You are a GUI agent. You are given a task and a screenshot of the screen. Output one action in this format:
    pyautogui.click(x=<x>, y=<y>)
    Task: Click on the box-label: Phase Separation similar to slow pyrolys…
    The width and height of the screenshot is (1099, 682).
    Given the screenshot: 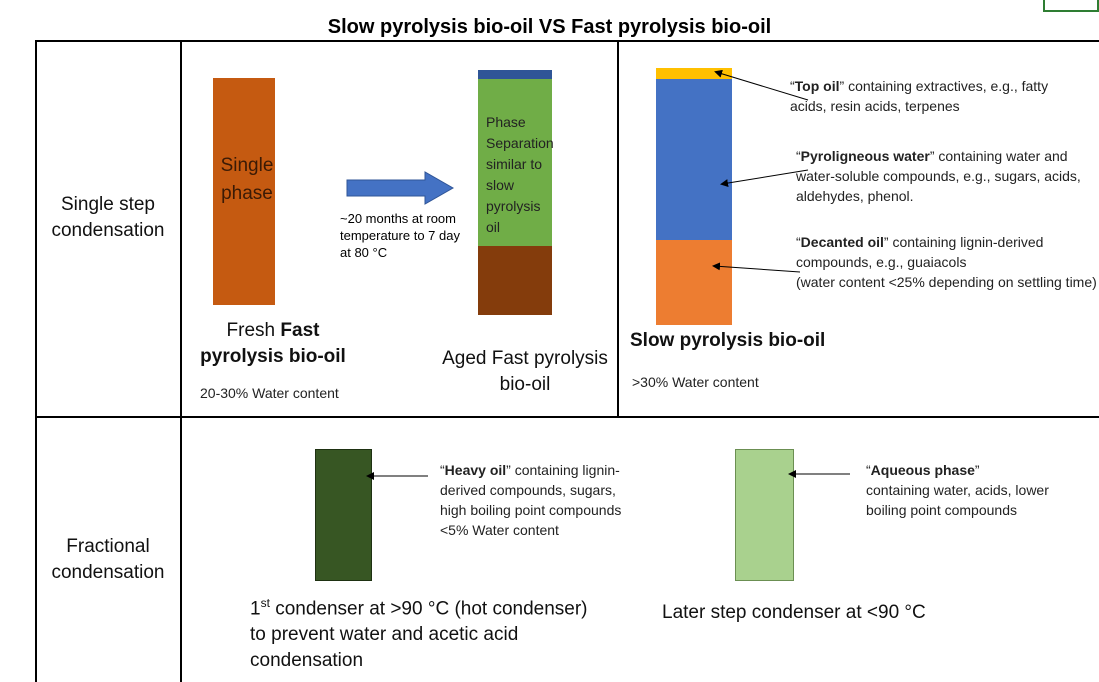 What is the action you would take?
    pyautogui.click(x=520, y=174)
    